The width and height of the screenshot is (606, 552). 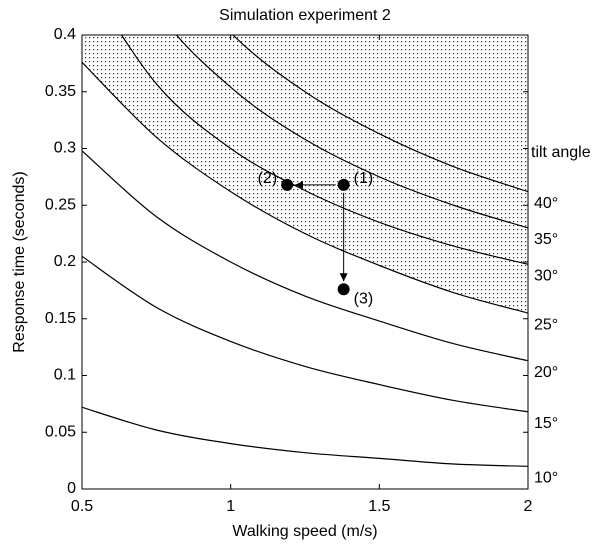 I want to click on y-tick-label: 0.05, so click(x=60, y=431).